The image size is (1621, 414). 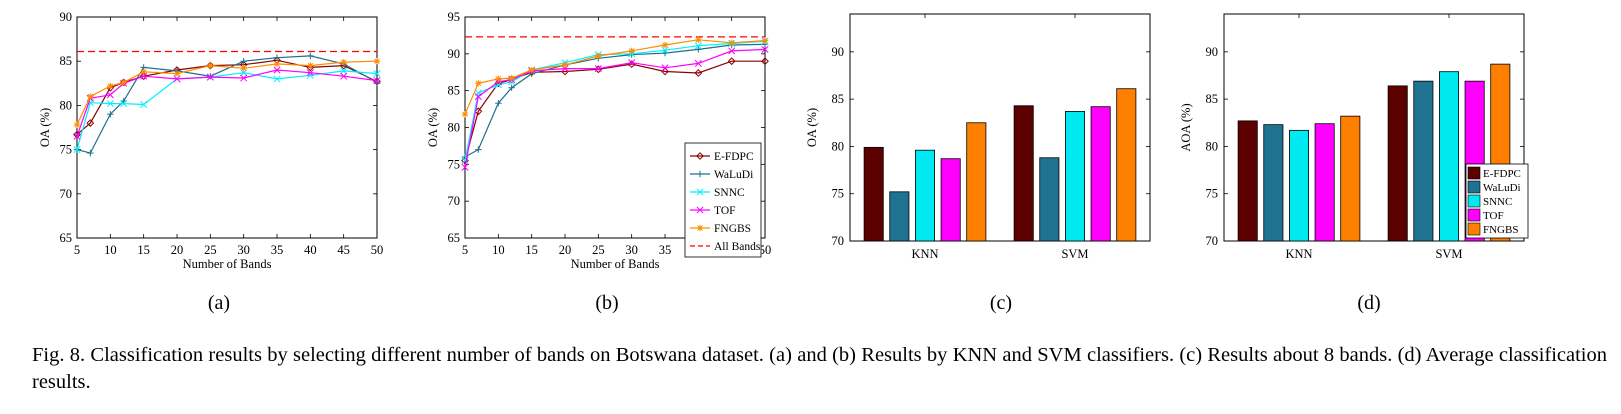 I want to click on x-tick-label: 45, so click(x=343, y=250).